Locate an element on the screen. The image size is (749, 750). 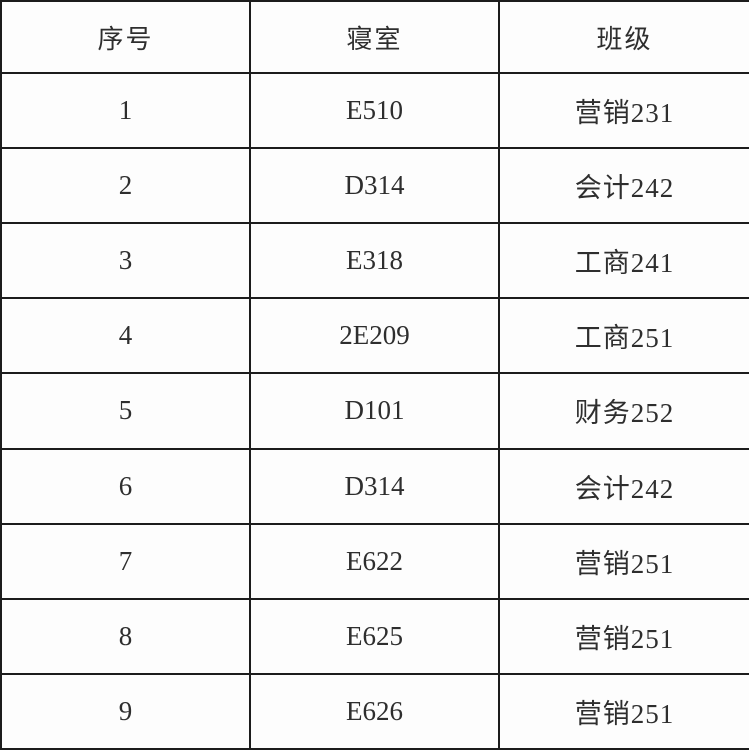
table-row: 3 E318 工商241 is located at coordinates (374, 261).